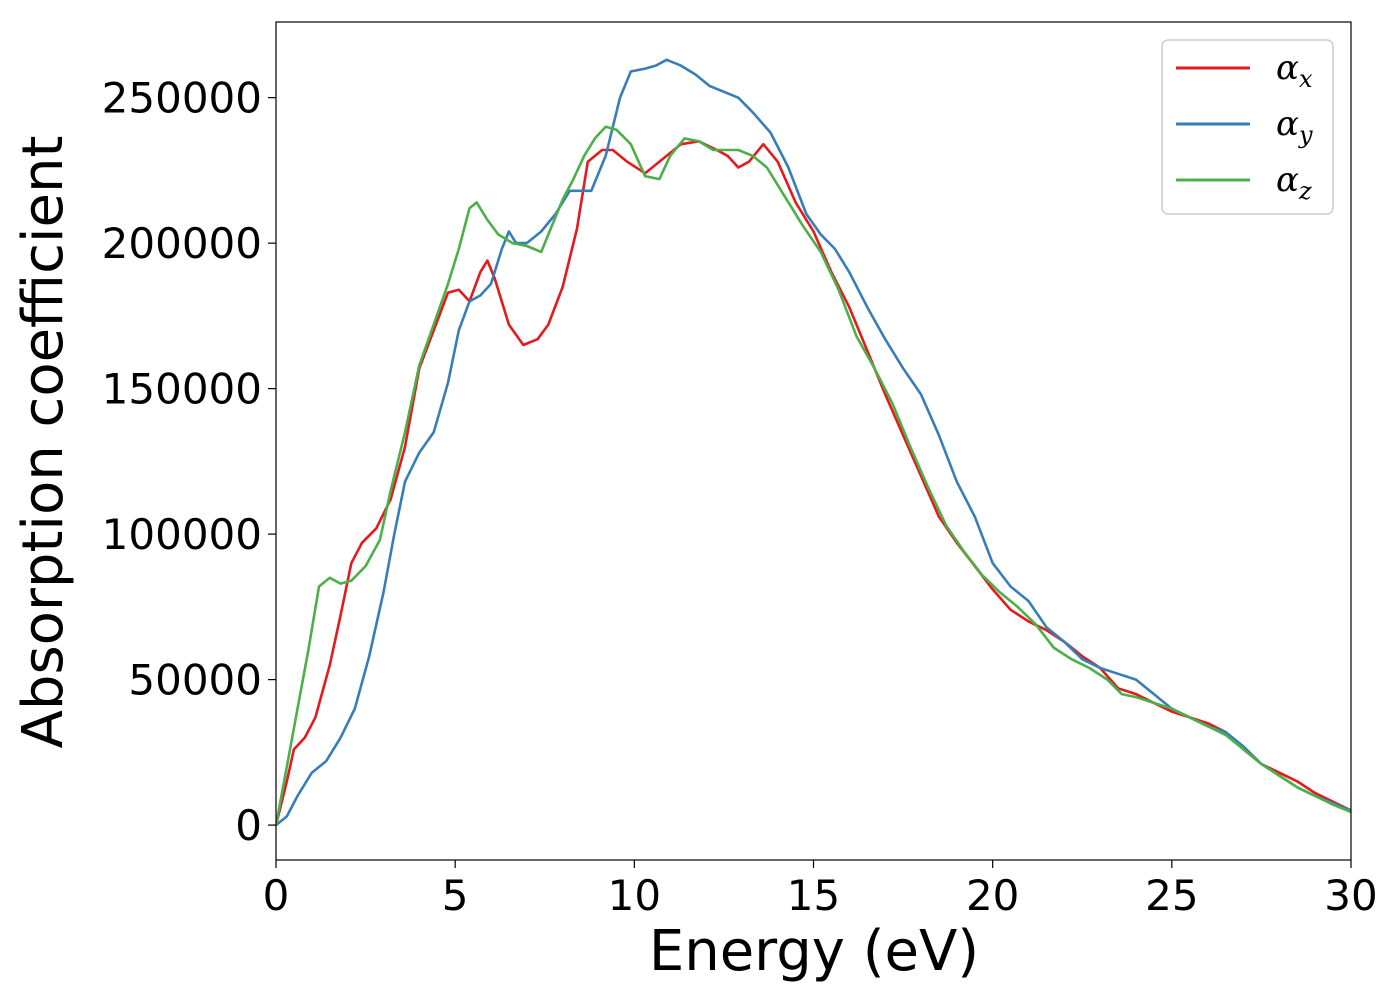  What do you see at coordinates (992, 895) in the screenshot?
I see `x-tick-label: 20` at bounding box center [992, 895].